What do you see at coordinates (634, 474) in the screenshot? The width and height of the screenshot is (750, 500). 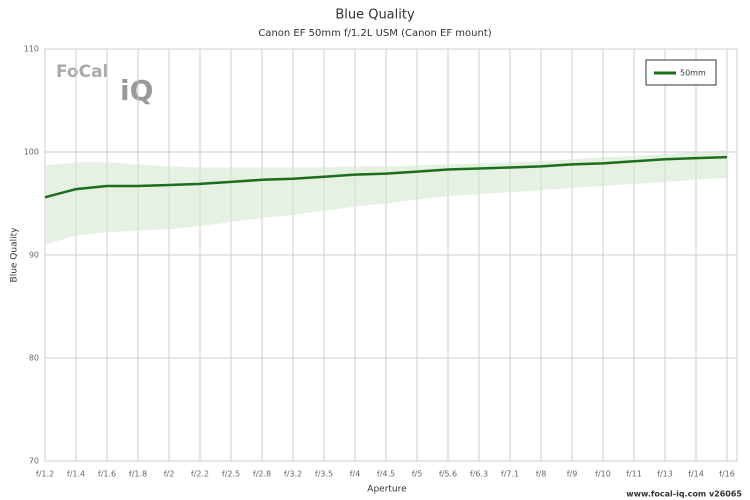 I see `x-tick-label: f/11` at bounding box center [634, 474].